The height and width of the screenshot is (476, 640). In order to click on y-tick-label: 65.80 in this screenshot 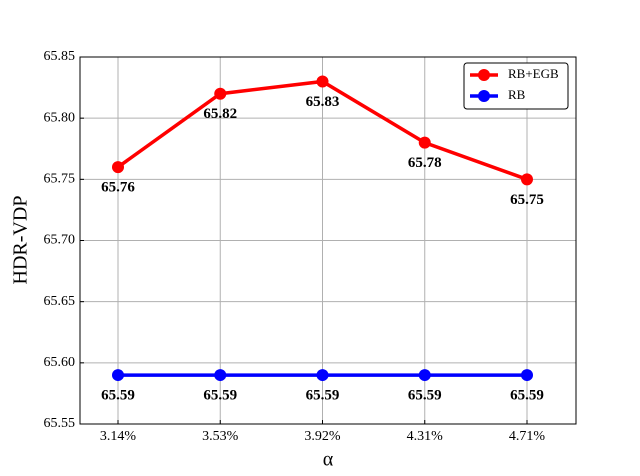, I will do `click(60, 117)`.